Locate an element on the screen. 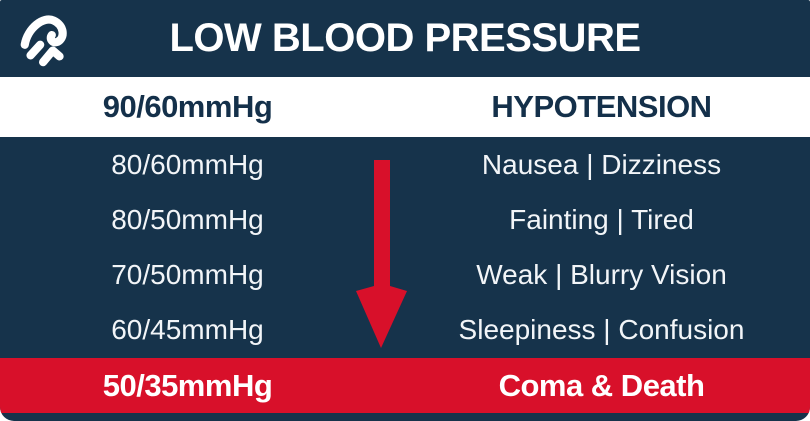 The height and width of the screenshot is (421, 810). bp-symptoms: Nausea | Dizziness is located at coordinates (601, 164).